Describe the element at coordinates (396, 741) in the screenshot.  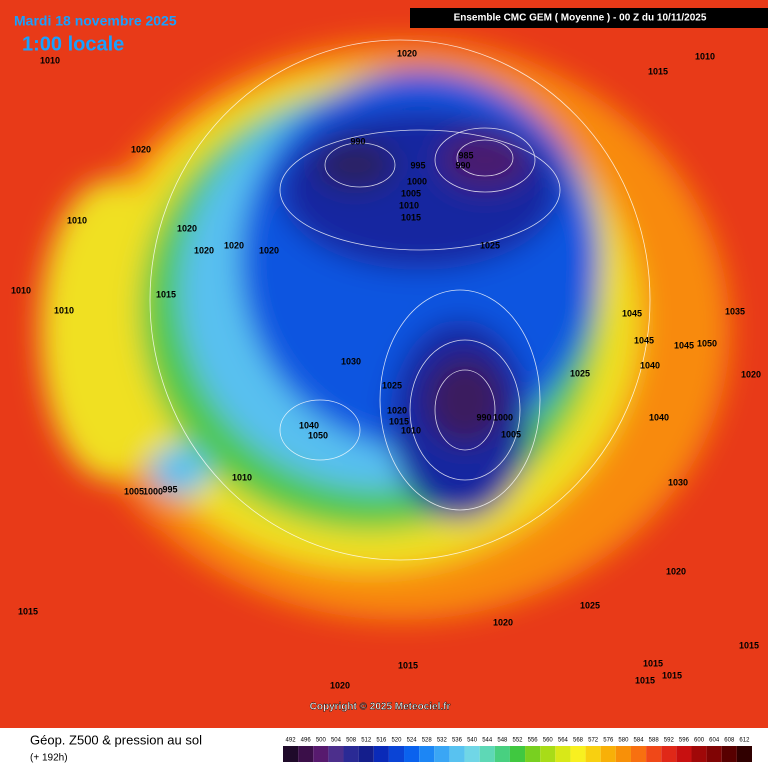
I see `colorbar-label: 520` at that location.